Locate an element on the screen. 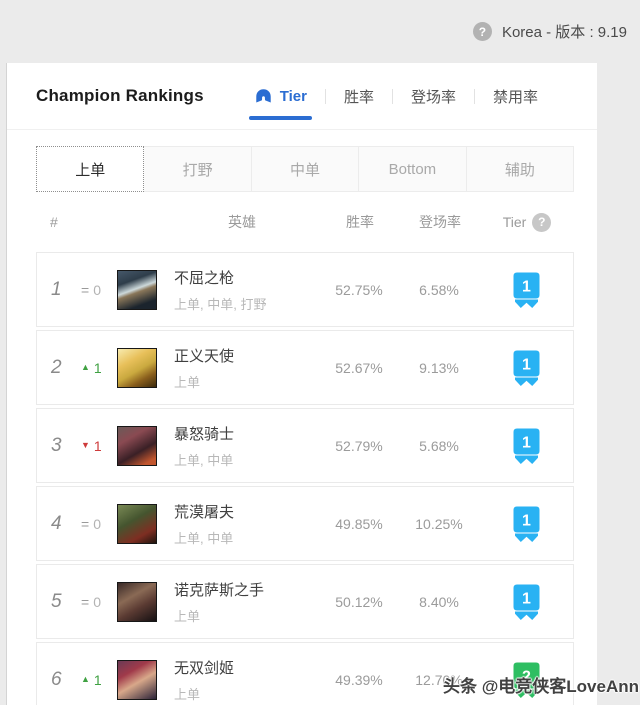 The height and width of the screenshot is (705, 640). tab-pick-rate: 登场率 is located at coordinates (433, 96).